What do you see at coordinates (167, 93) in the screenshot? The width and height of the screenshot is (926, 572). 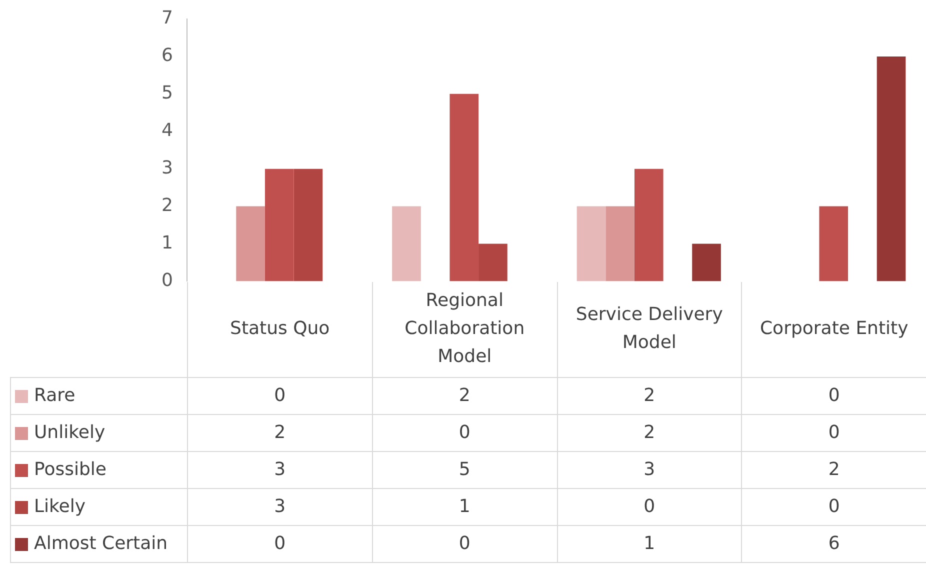 I see `y-tick-label: 5` at bounding box center [167, 93].